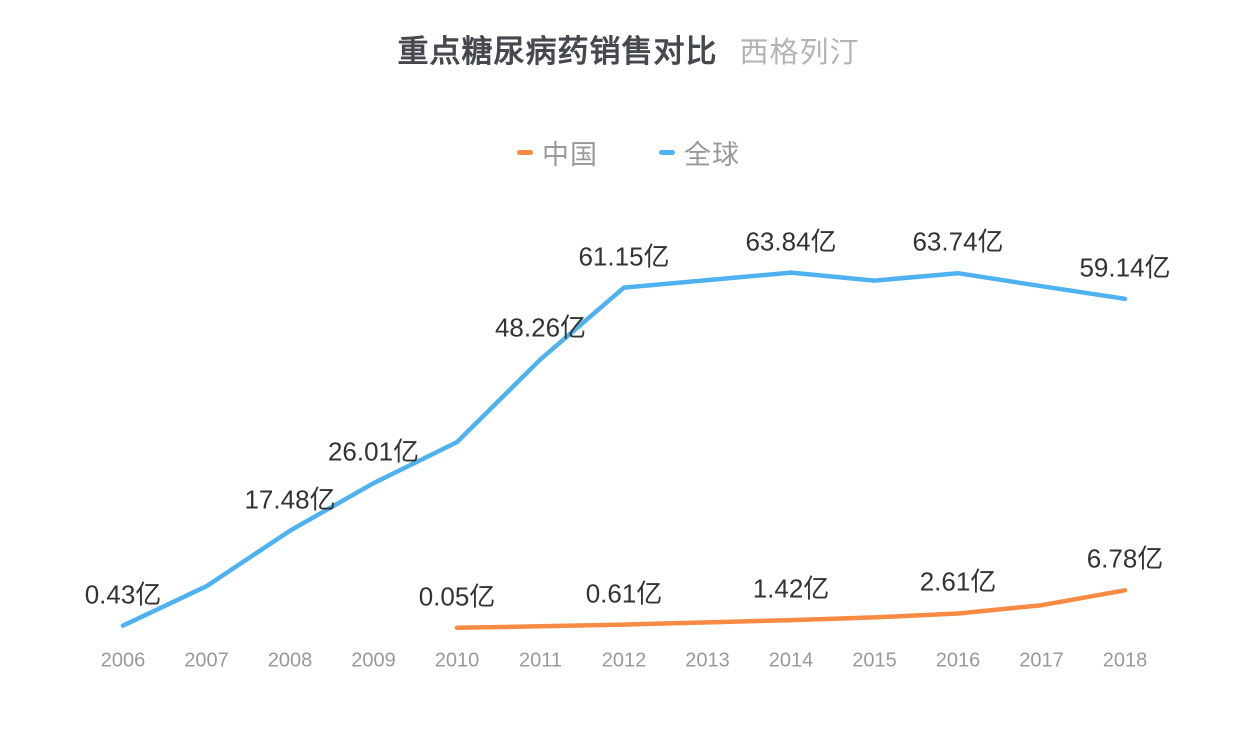  What do you see at coordinates (799, 53) in the screenshot?
I see `chart-subtitle: 西格列汀` at bounding box center [799, 53].